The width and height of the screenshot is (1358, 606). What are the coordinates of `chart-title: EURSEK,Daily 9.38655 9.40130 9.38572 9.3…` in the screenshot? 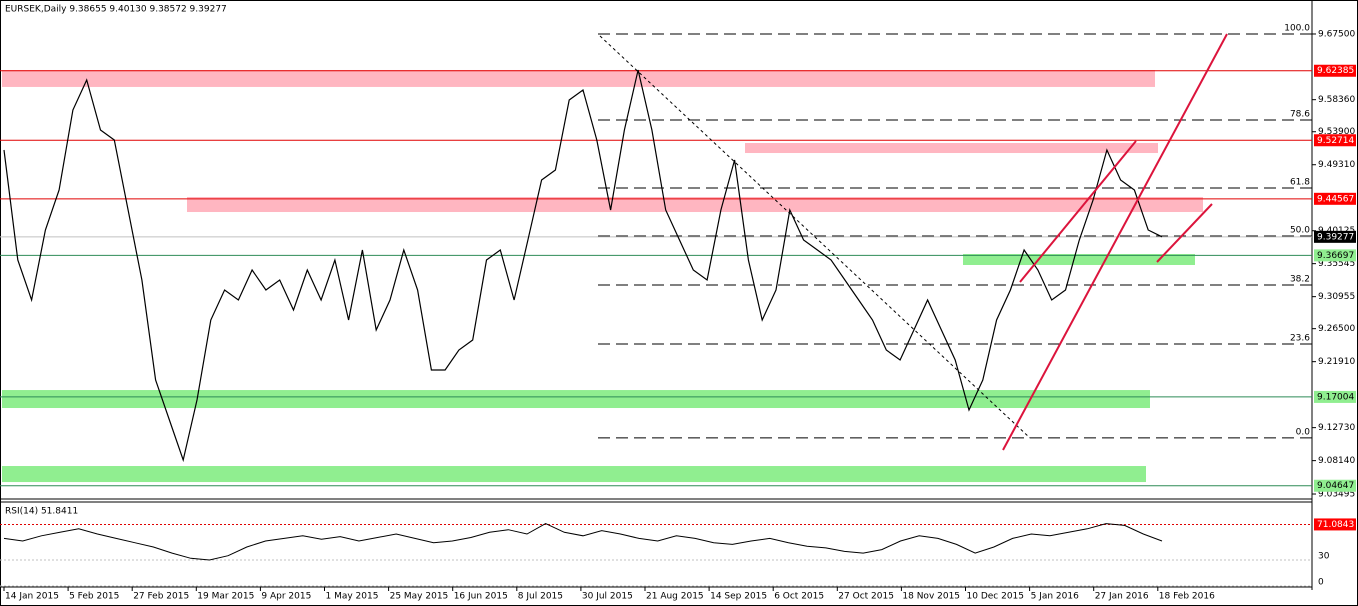 It's located at (116, 10).